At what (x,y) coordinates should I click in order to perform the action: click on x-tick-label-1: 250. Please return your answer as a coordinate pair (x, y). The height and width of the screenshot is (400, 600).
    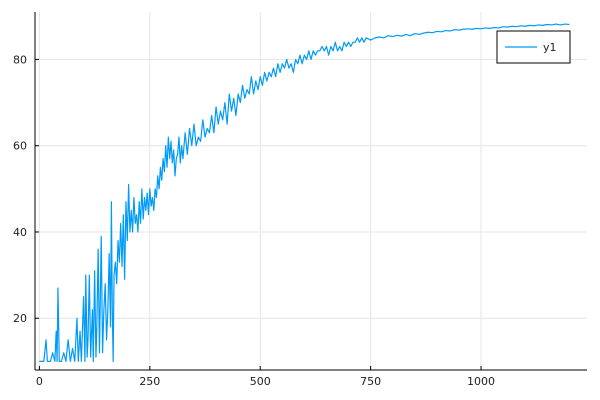
    Looking at the image, I should click on (149, 381).